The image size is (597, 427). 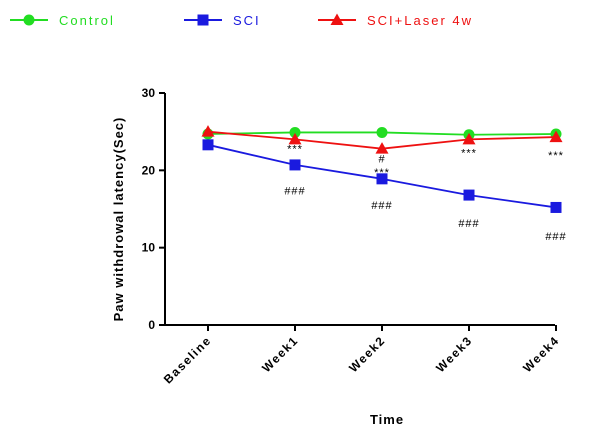 I want to click on y-tick-label: 10, so click(x=149, y=248).